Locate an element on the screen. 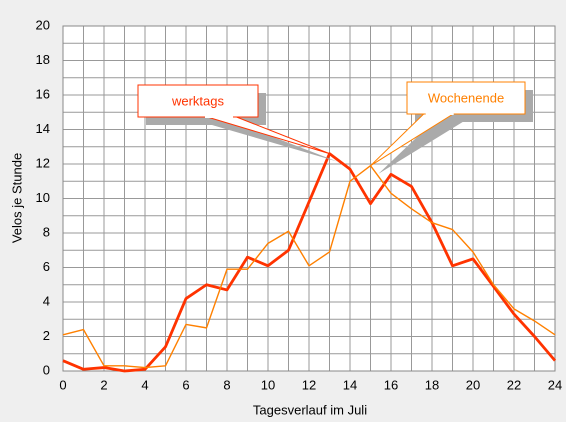  x-tick-label: 0 is located at coordinates (62, 384).